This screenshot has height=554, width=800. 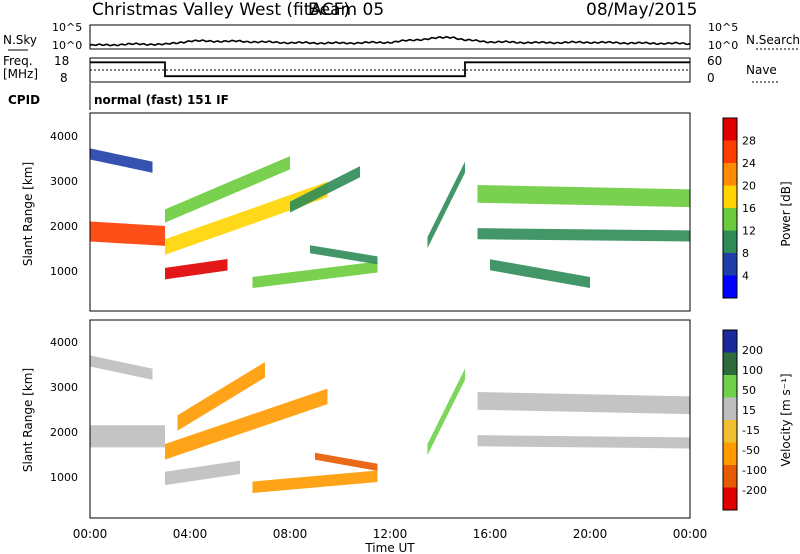 I want to click on noise-series-line, so click(x=390, y=41).